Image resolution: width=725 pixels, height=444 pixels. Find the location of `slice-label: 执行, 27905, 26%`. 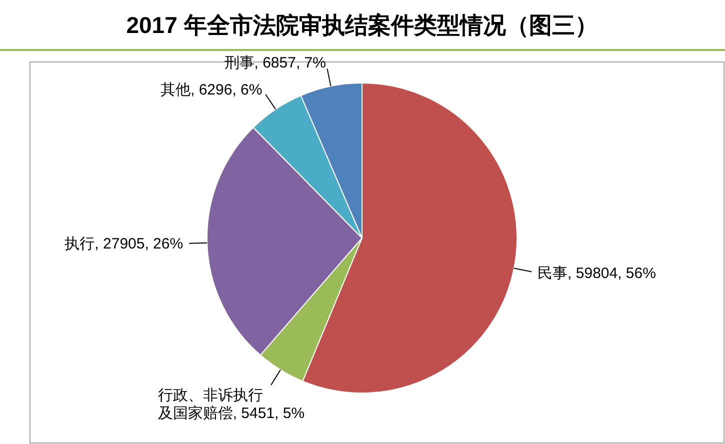

slice-label: 执行, 27905, 26% is located at coordinates (124, 244).